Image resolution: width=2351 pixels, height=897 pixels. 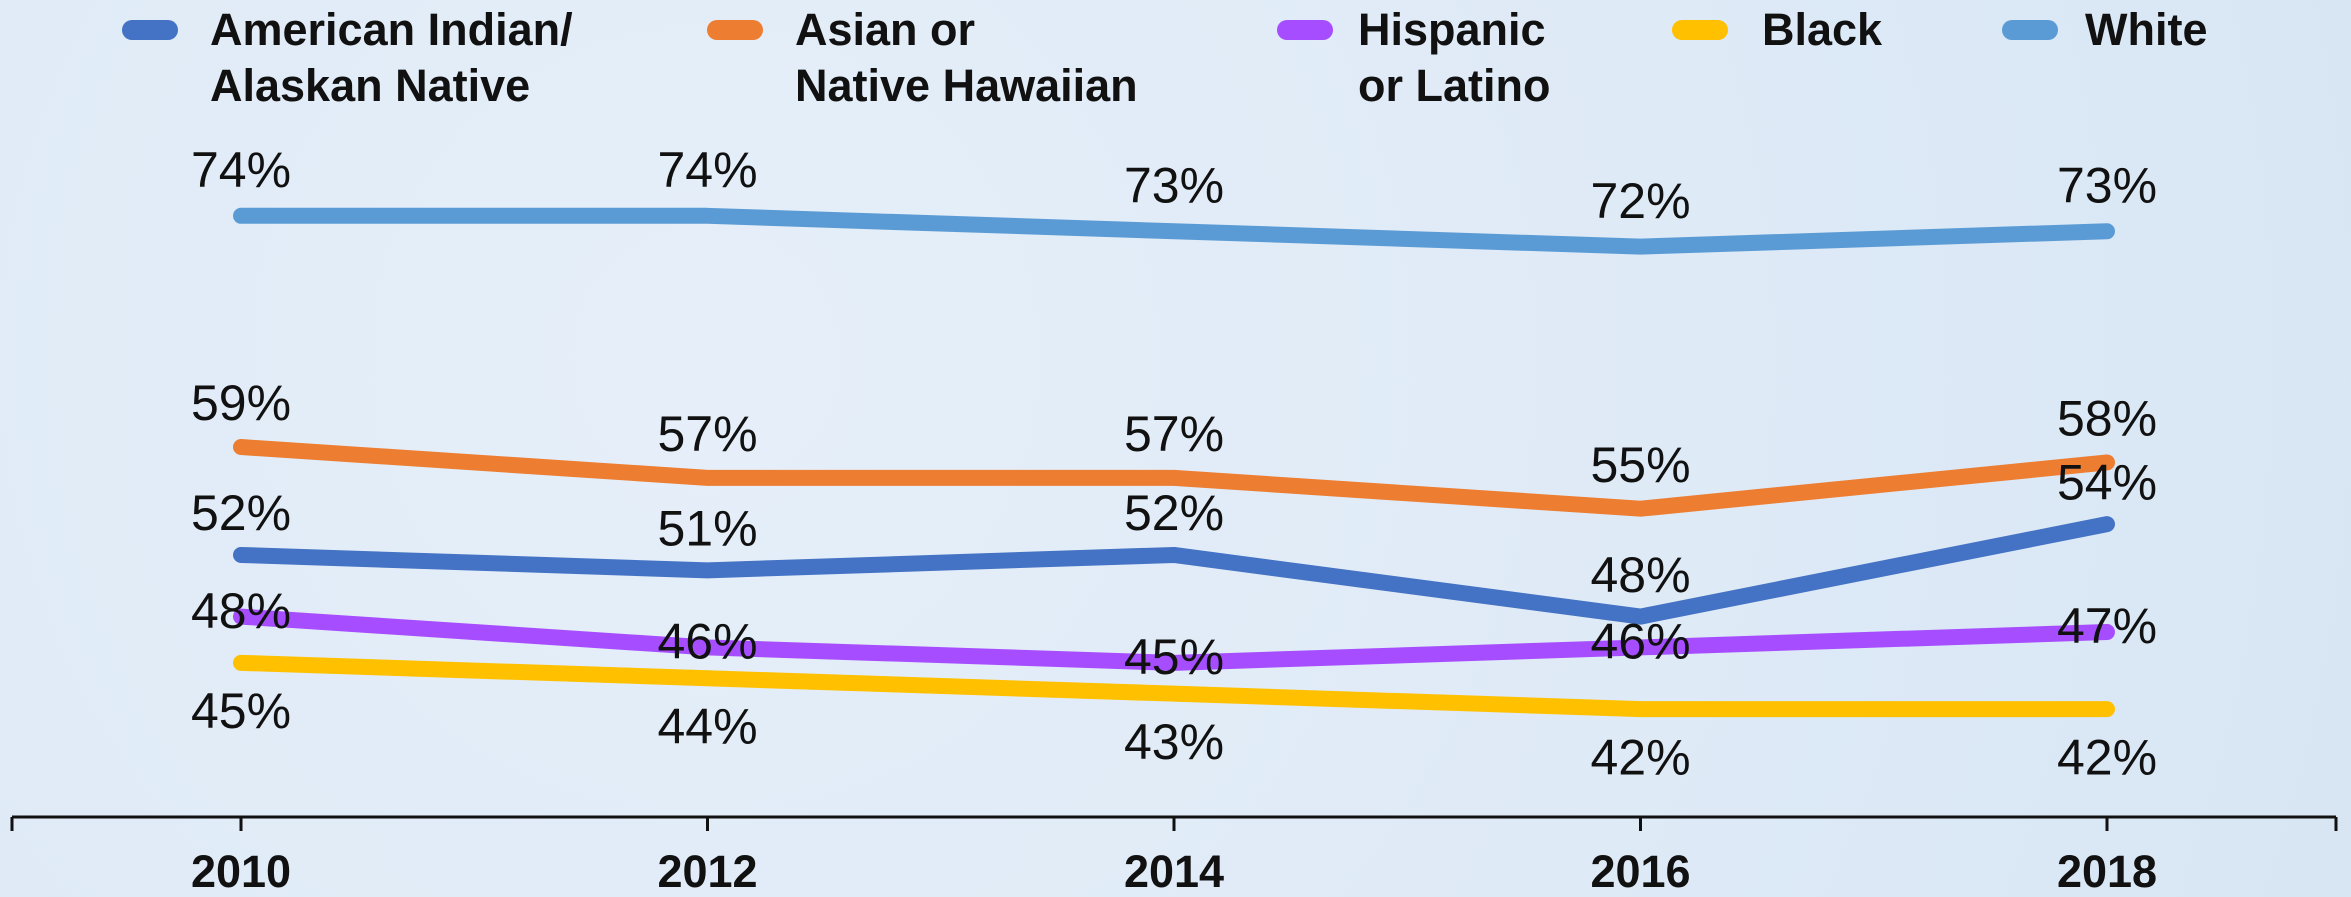 What do you see at coordinates (2146, 29) in the screenshot?
I see `legend-label: White` at bounding box center [2146, 29].